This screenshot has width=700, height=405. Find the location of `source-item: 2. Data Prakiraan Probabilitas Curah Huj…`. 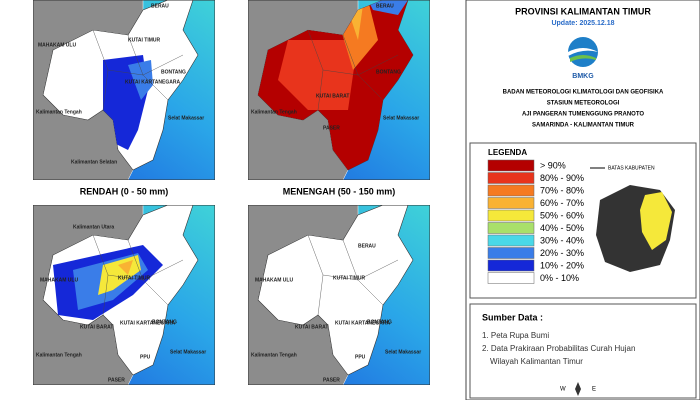

source-item: 2. Data Prakiraan Probabilitas Curah Huj… is located at coordinates (558, 348).